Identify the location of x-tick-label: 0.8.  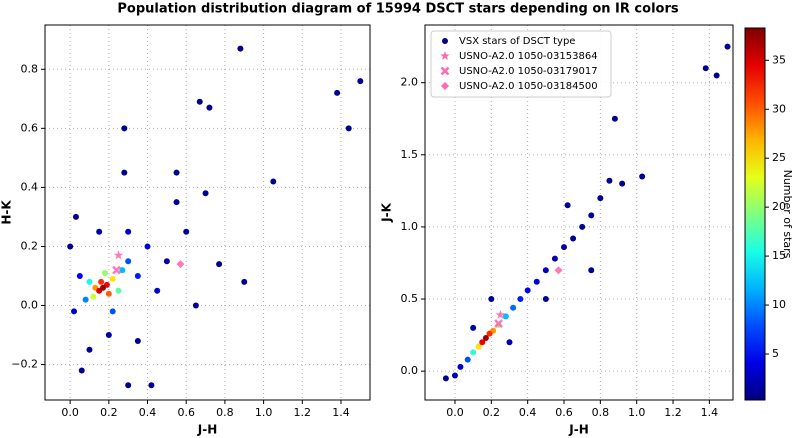
(225, 412).